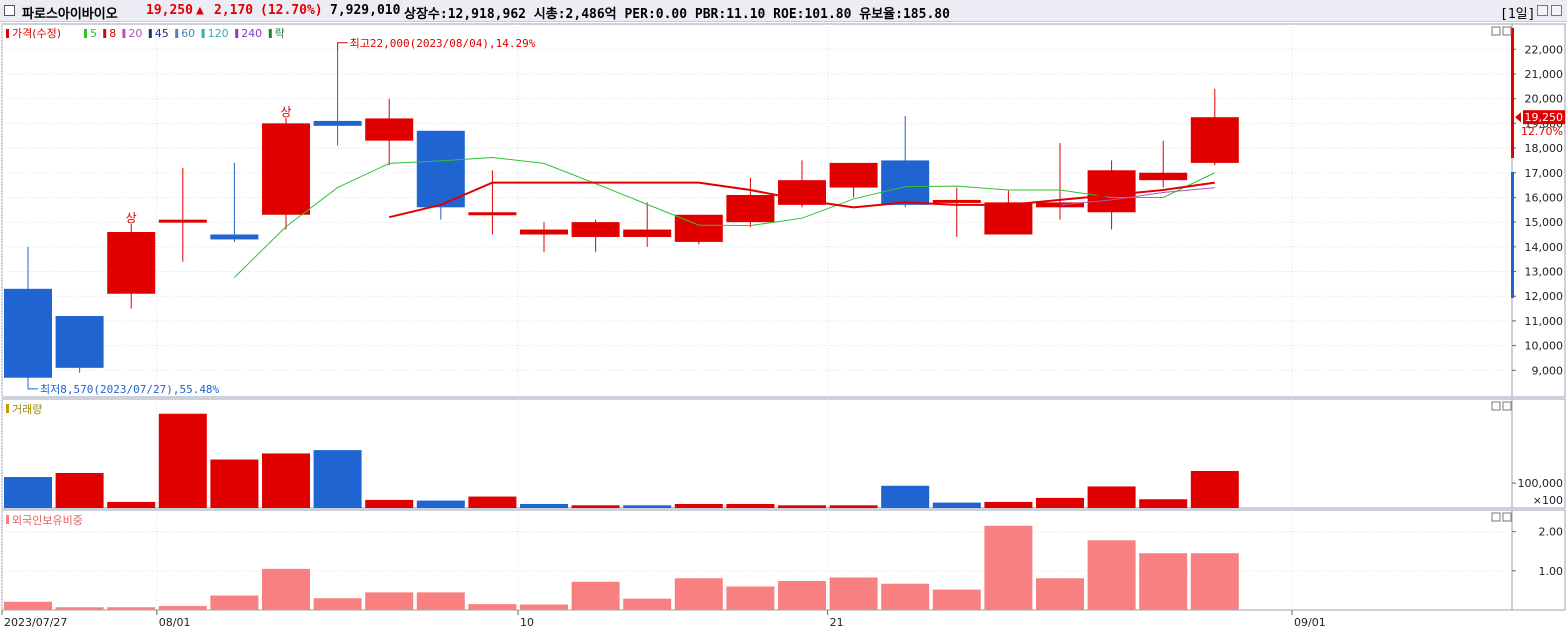 This screenshot has height=630, width=1567. What do you see at coordinates (1544, 117) in the screenshot?
I see `current-price-box` at bounding box center [1544, 117].